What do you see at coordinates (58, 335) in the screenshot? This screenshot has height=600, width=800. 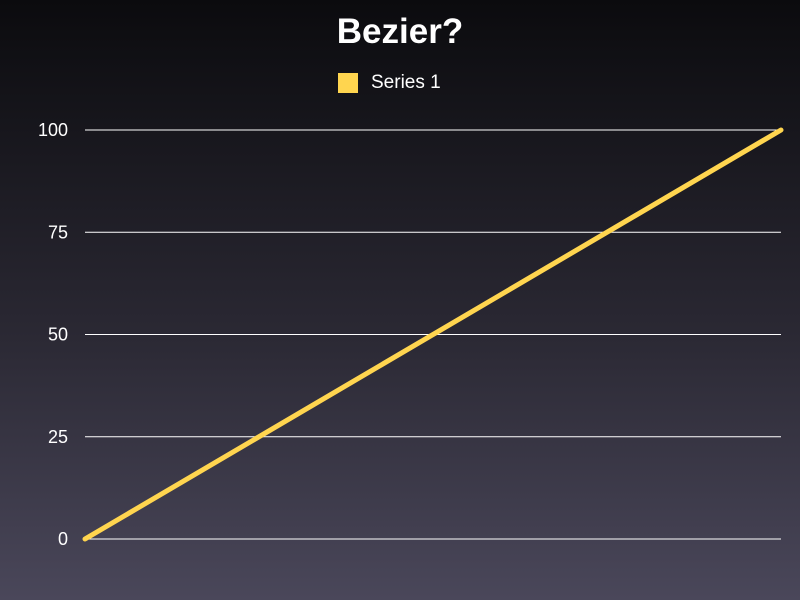 I see `y-tick-label-50: 50` at bounding box center [58, 335].